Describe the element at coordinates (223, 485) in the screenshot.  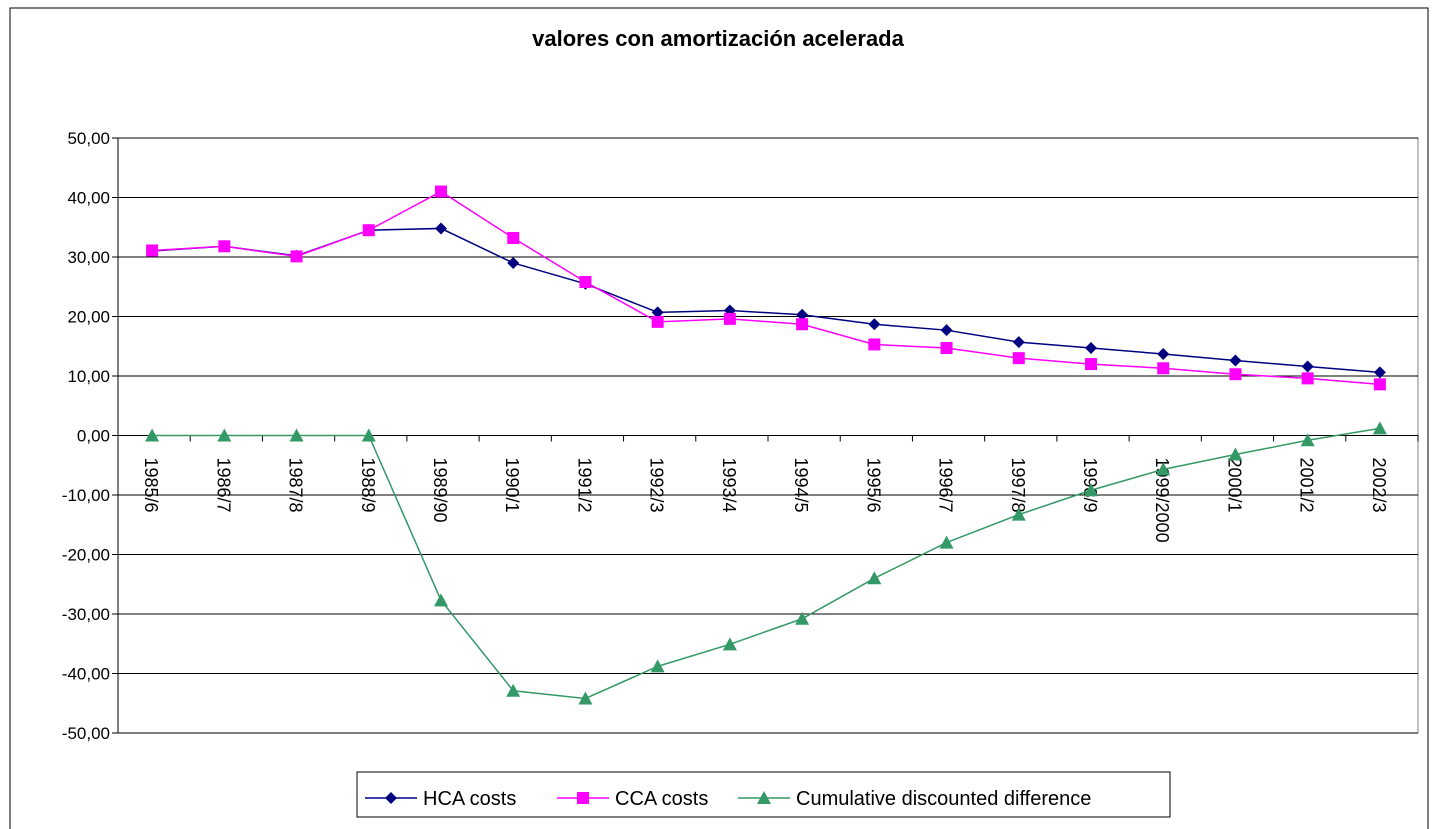
I see `x-tick-label: 1986/7` at that location.